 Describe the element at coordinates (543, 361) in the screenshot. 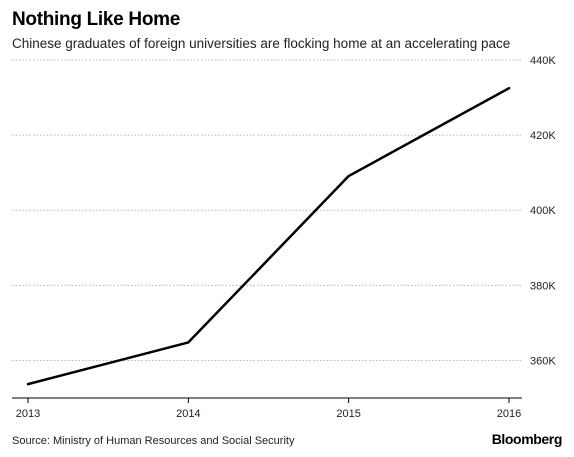

I see `y-tick-label: 360K` at that location.